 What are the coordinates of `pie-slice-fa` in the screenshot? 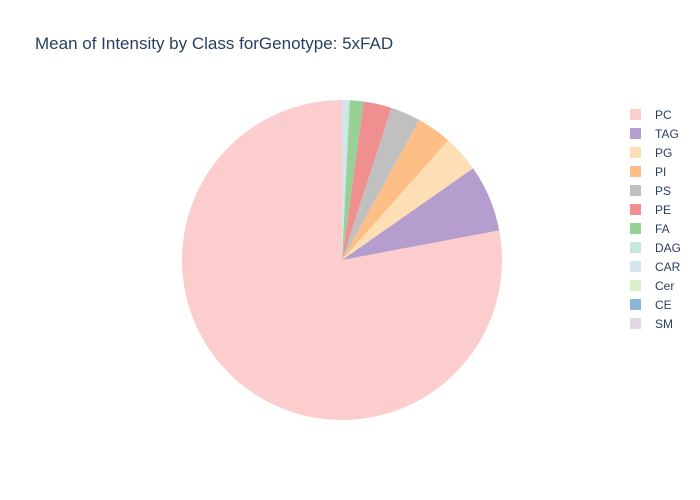 It's located at (353, 180).